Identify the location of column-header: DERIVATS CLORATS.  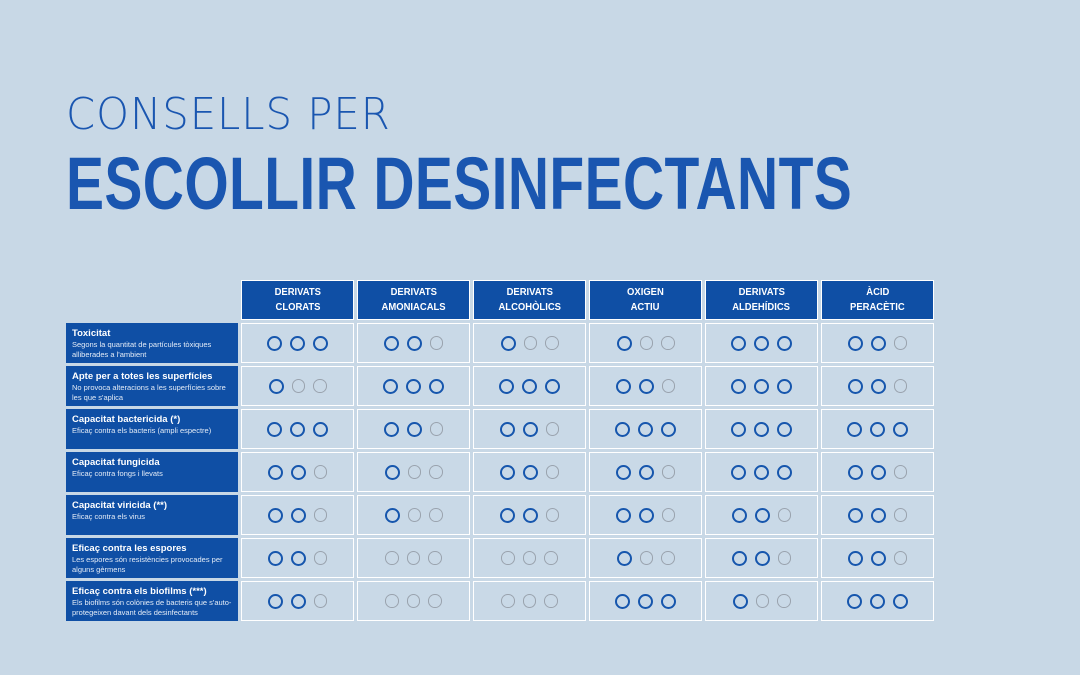
(297, 300).